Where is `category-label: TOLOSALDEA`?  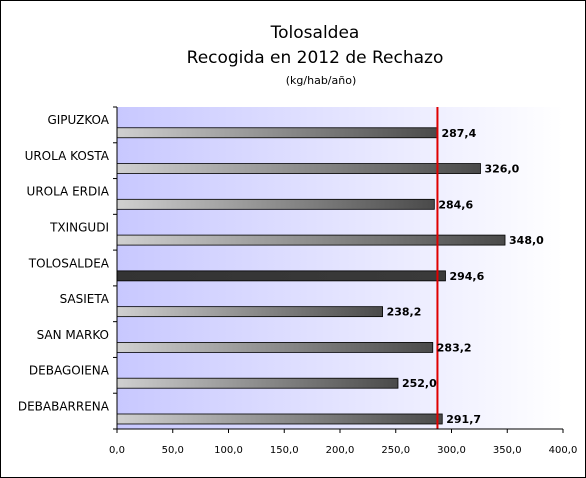
category-label: TOLOSALDEA is located at coordinates (69, 263).